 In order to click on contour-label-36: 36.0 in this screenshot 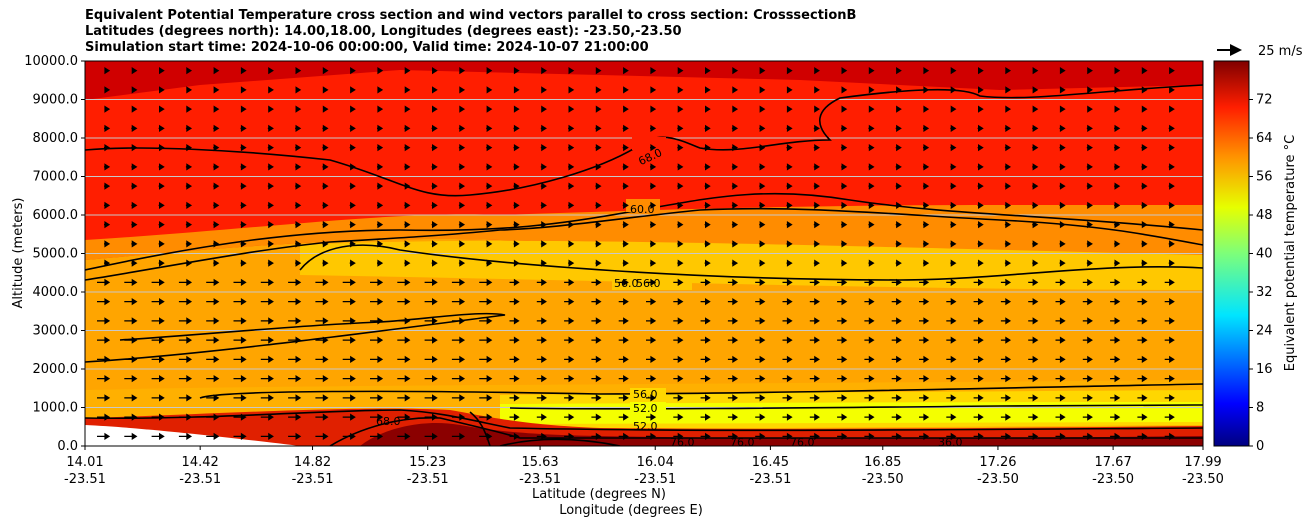, I will do `click(950, 442)`.